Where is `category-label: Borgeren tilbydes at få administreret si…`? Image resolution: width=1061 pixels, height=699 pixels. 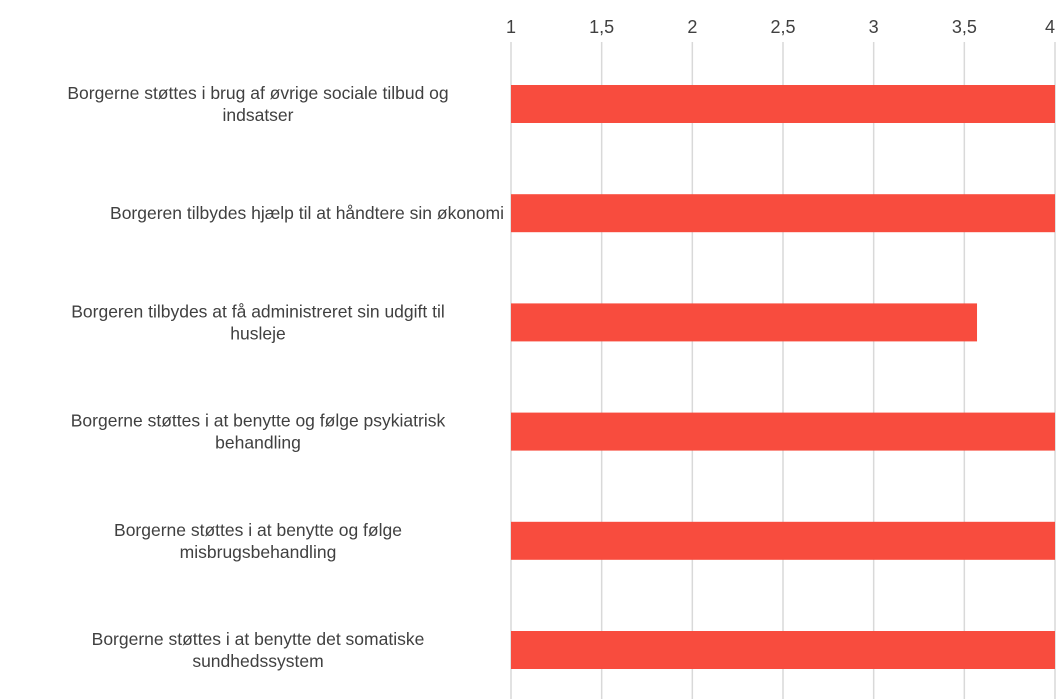
category-label: Borgeren tilbydes at få administreret si… is located at coordinates (258, 322).